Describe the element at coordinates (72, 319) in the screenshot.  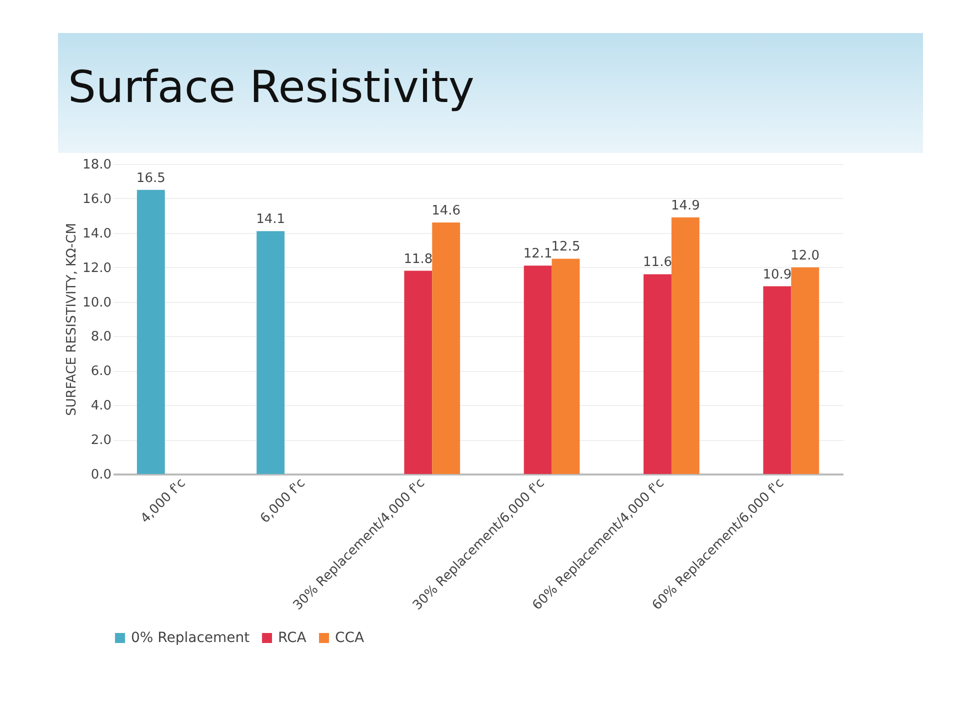
I see `y-axis-title: SURFACE RESISTIVITY, KΩ-CM` at that location.